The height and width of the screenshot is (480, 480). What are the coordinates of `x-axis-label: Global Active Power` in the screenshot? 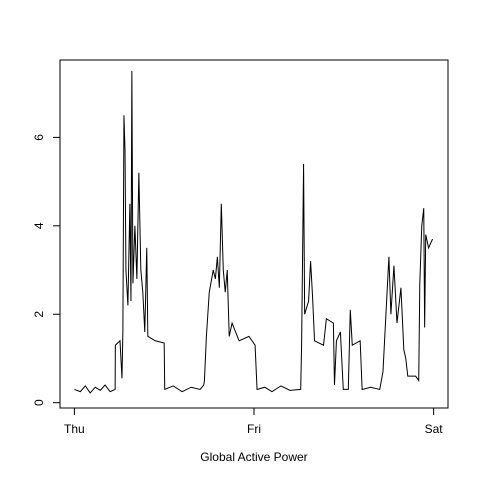 It's located at (253, 457).